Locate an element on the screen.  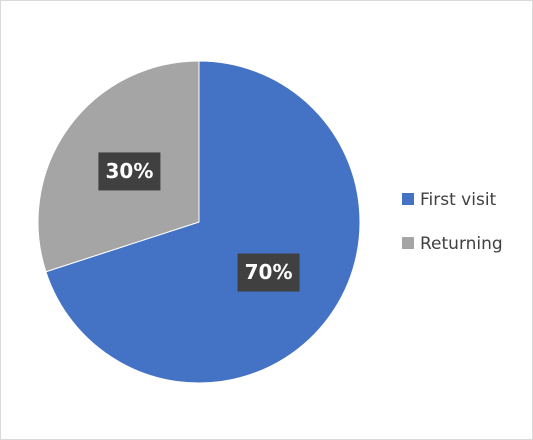
data-label: 70% is located at coordinates (269, 272).